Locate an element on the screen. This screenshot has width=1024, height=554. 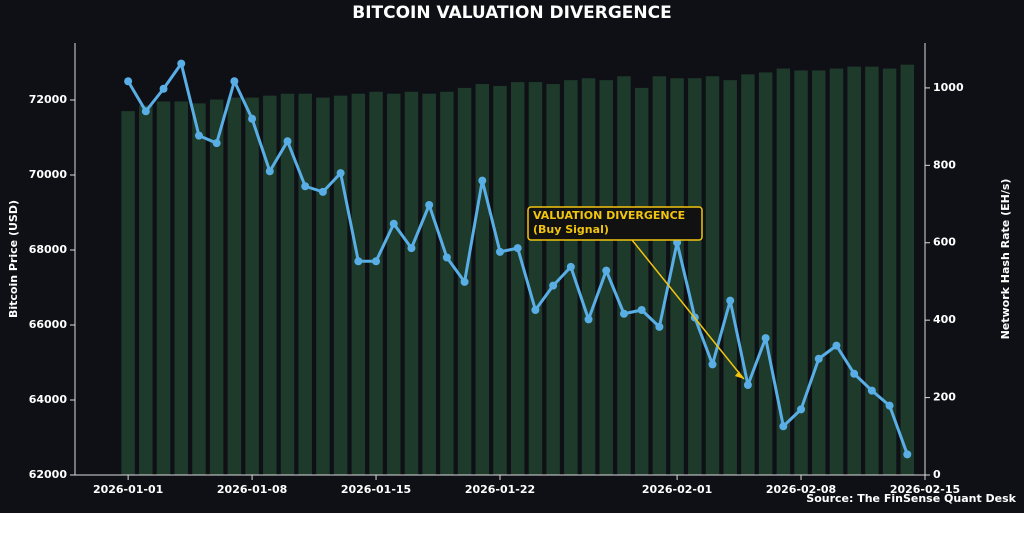
y2-tick-label: 800 is located at coordinates (944, 164).